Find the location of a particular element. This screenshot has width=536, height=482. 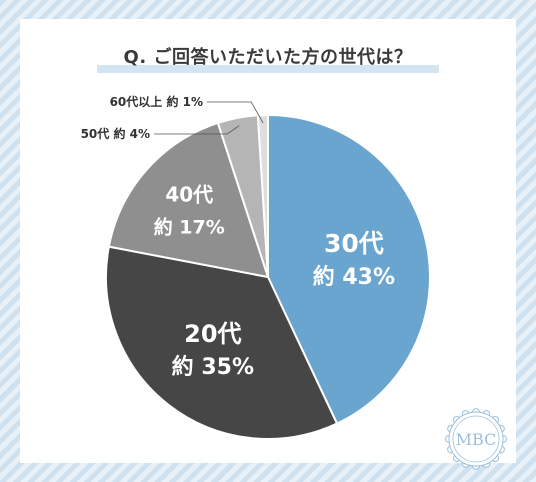

badge-inner-ring is located at coordinates (476, 439).